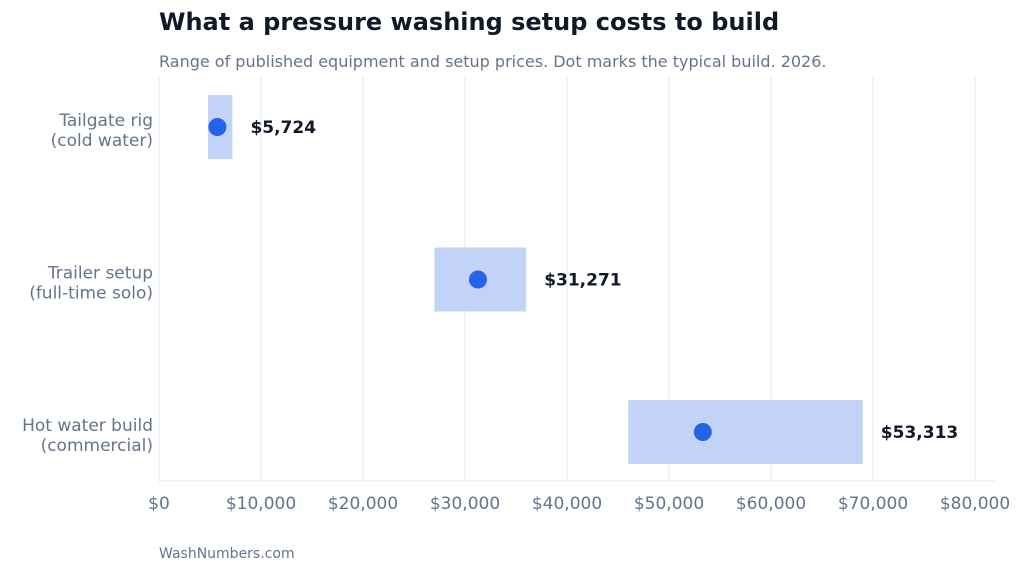 This screenshot has height=575, width=1024. What do you see at coordinates (669, 504) in the screenshot?
I see `x-tick-label: $50,000` at bounding box center [669, 504].